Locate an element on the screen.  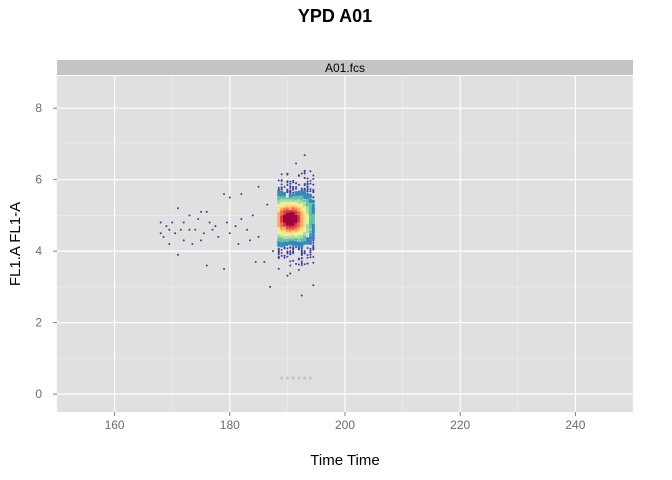
y-axis-title: FL1.A FL1-A is located at coordinates (15, 244).